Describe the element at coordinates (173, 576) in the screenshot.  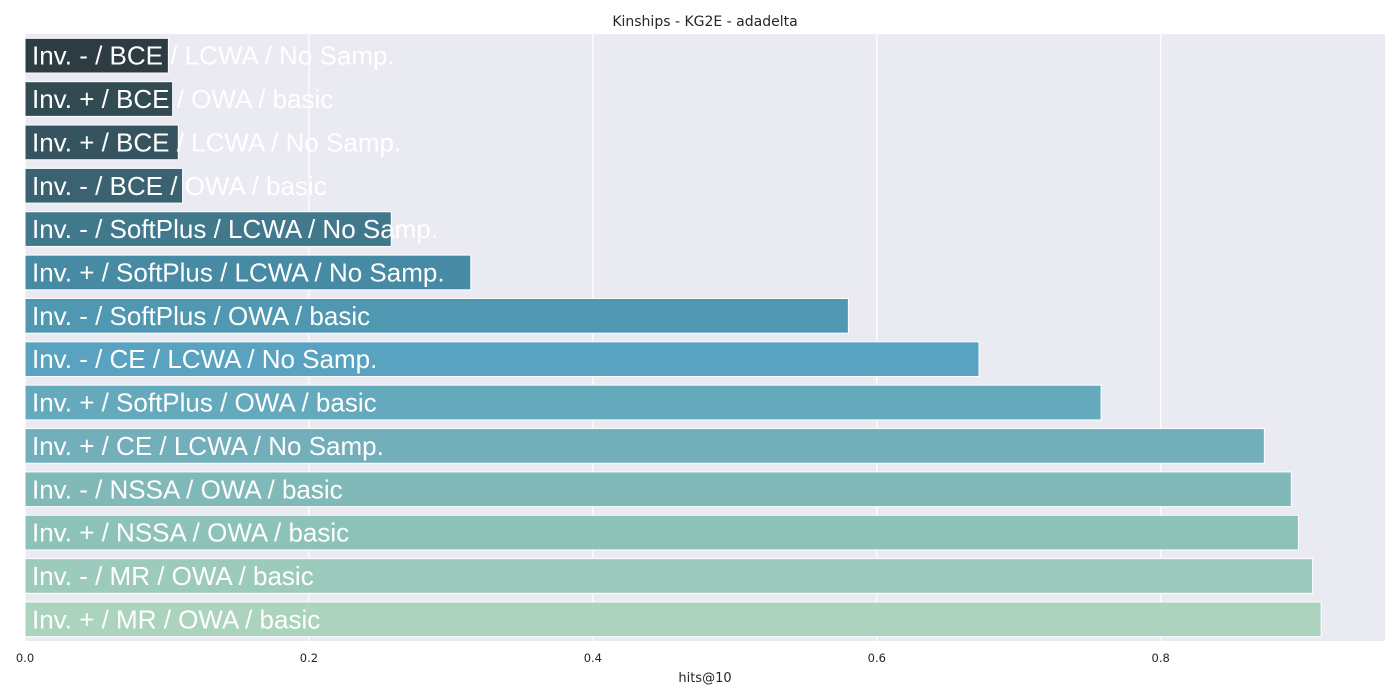
I see `bar-label-12: Inv. - / MR / OWA / basic` at that location.